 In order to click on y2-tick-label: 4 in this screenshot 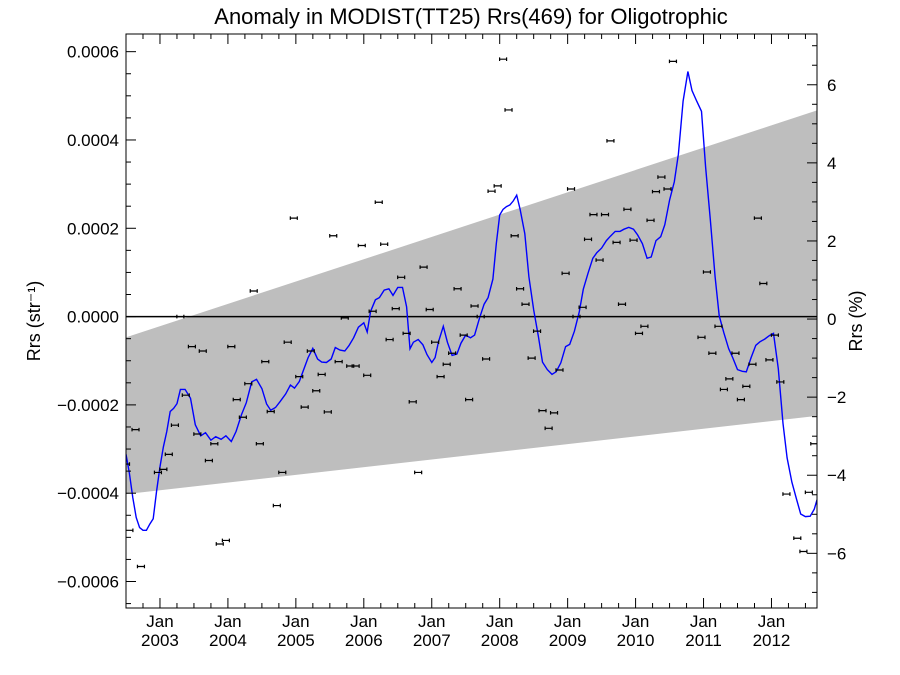, I will do `click(831, 163)`.